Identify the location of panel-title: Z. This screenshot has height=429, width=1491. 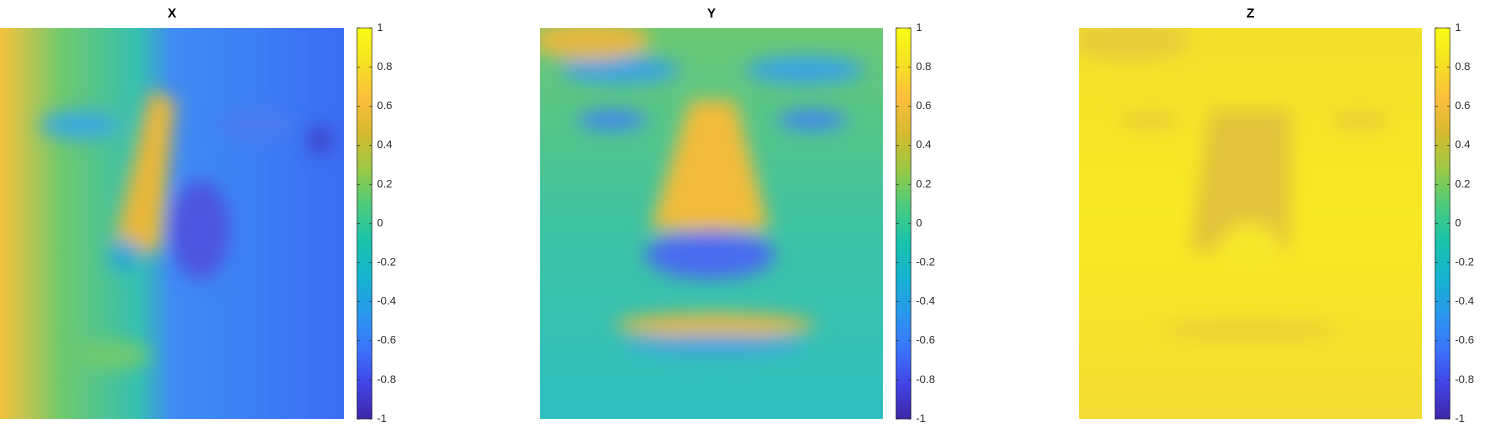
(1251, 12).